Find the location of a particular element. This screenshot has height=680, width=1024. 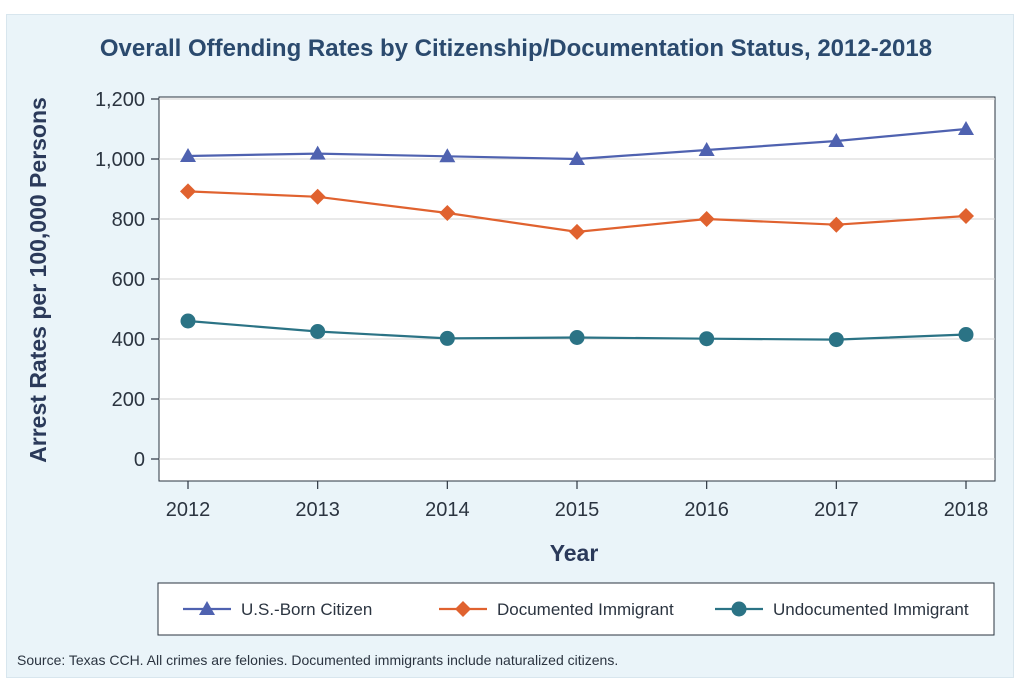

y-tick-label: 400 is located at coordinates (128, 340).